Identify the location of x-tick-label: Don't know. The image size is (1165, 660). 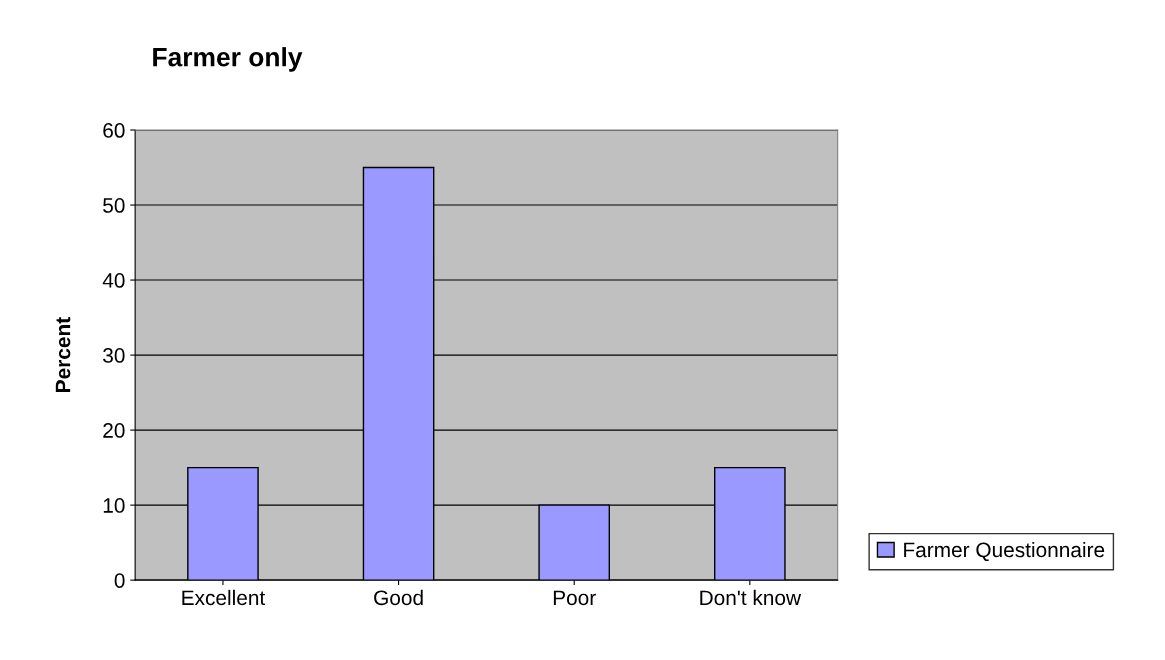
(751, 597).